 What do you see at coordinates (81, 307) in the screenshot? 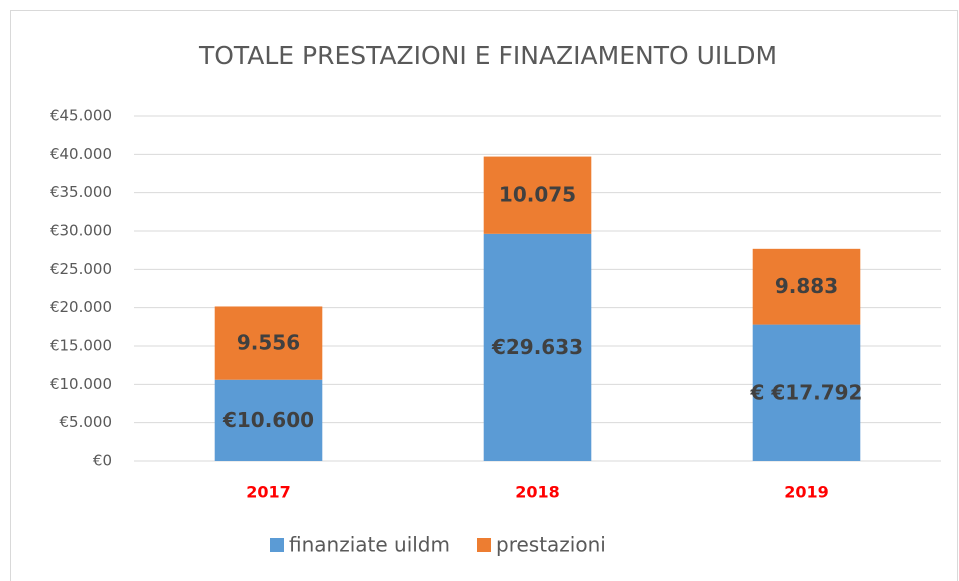
I see `y-tick-label: €20.000` at bounding box center [81, 307].